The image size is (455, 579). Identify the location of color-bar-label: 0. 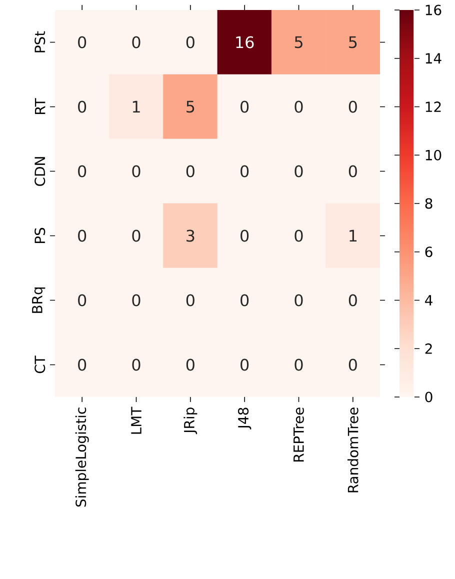
(428, 397).